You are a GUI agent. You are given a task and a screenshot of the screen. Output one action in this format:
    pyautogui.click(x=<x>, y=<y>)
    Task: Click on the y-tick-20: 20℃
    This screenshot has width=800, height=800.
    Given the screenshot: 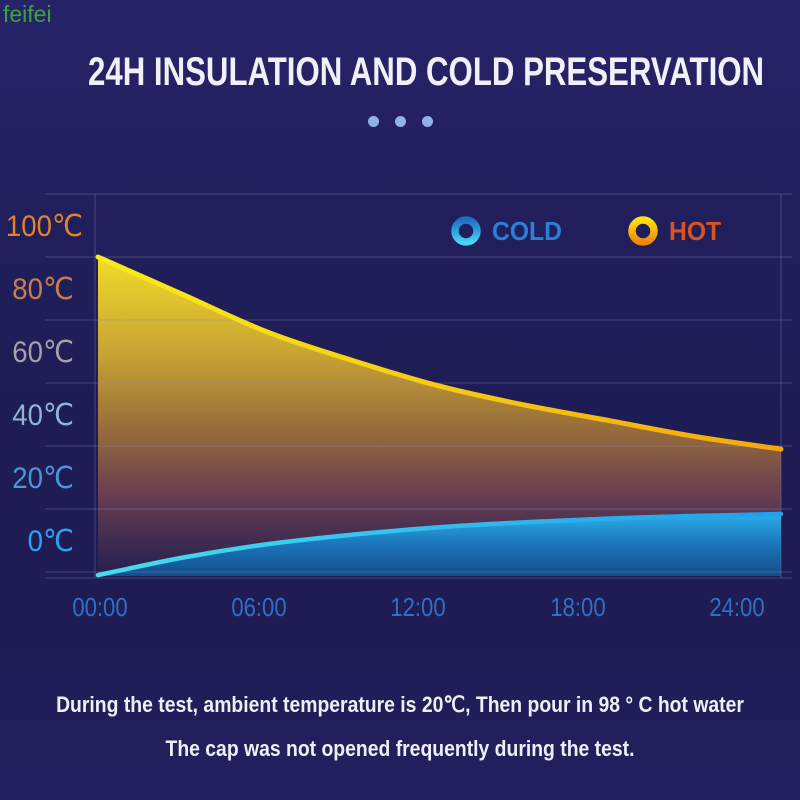 What is the action you would take?
    pyautogui.click(x=43, y=478)
    